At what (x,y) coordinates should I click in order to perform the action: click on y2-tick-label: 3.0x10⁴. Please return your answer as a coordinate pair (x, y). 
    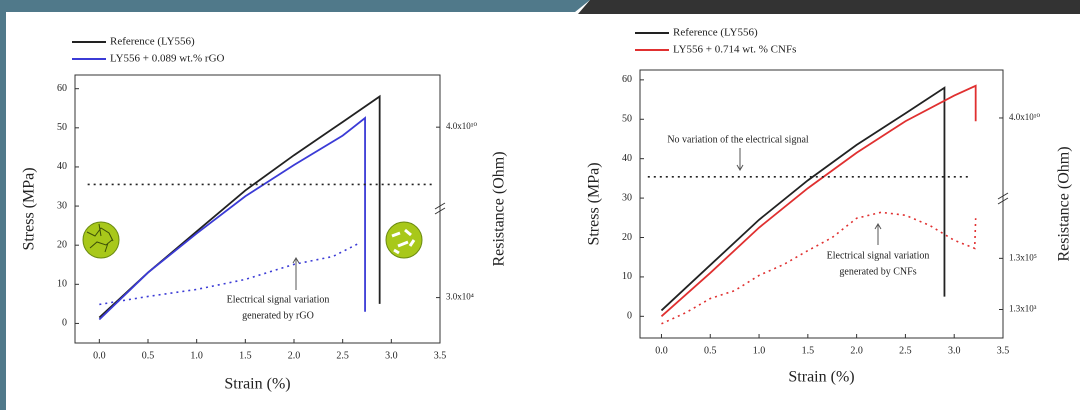
    Looking at the image, I should click on (460, 297).